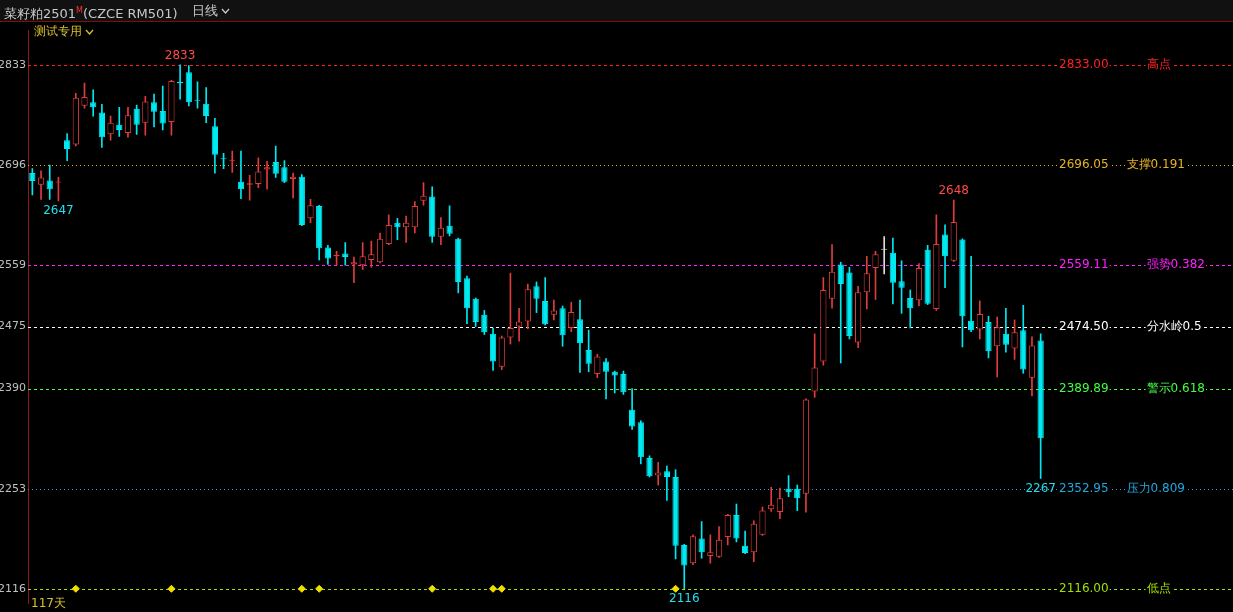 Image resolution: width=1233 pixels, height=612 pixels. Describe the element at coordinates (1158, 64) in the screenshot. I see `ref-line-label: 高点` at that location.